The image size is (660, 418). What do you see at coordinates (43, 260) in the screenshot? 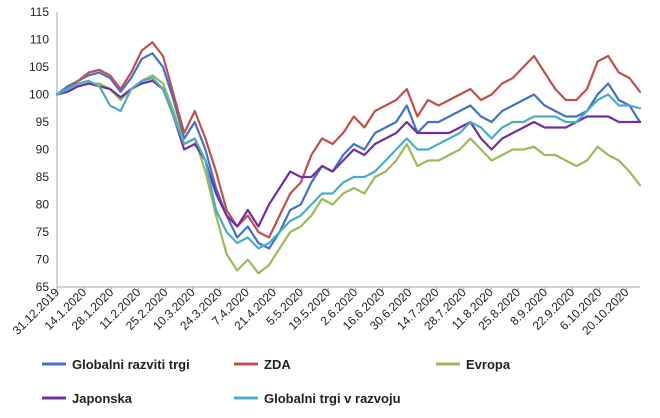
I see `y-tick-label: 70` at bounding box center [43, 260].